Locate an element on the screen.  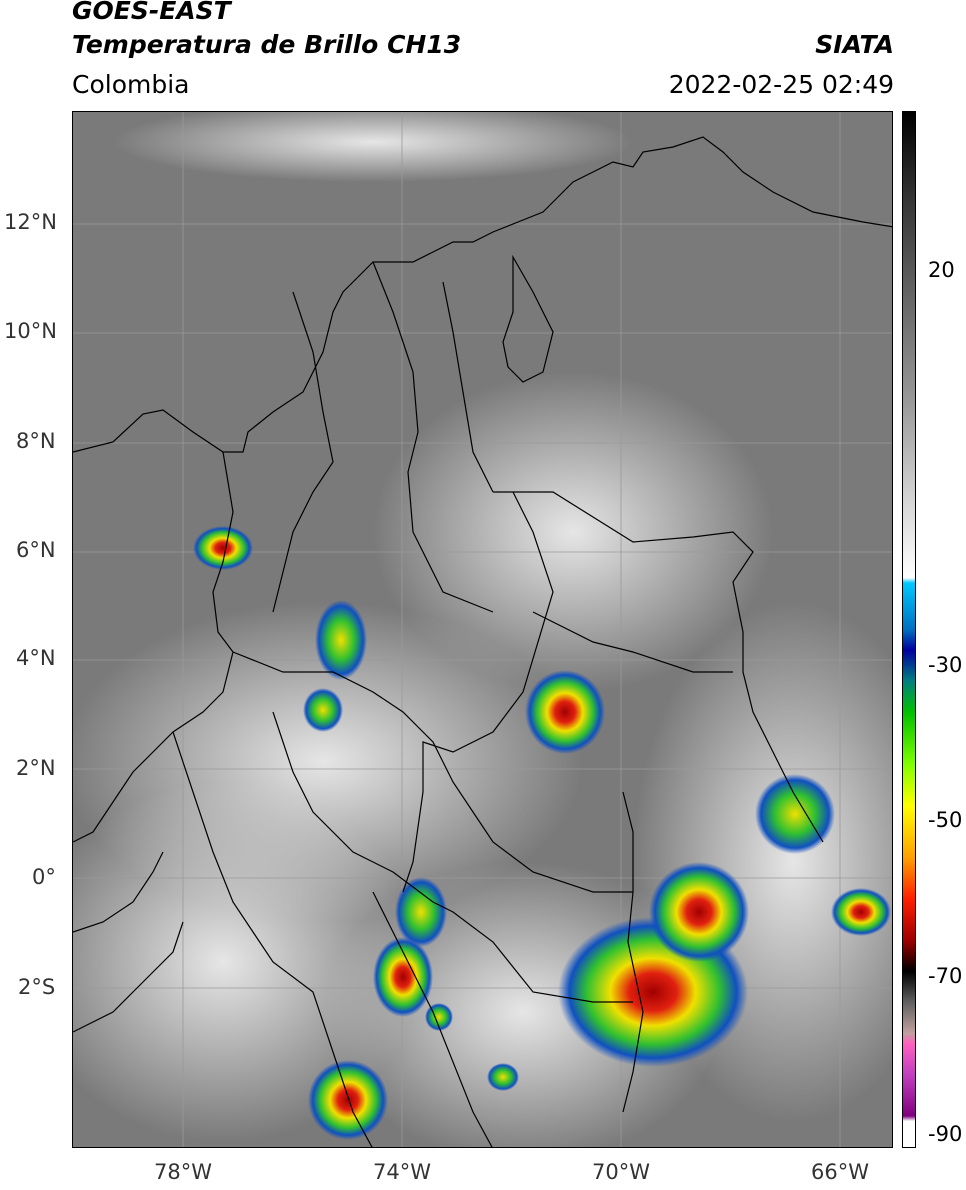
lon-label: 66°W is located at coordinates (840, 1172).